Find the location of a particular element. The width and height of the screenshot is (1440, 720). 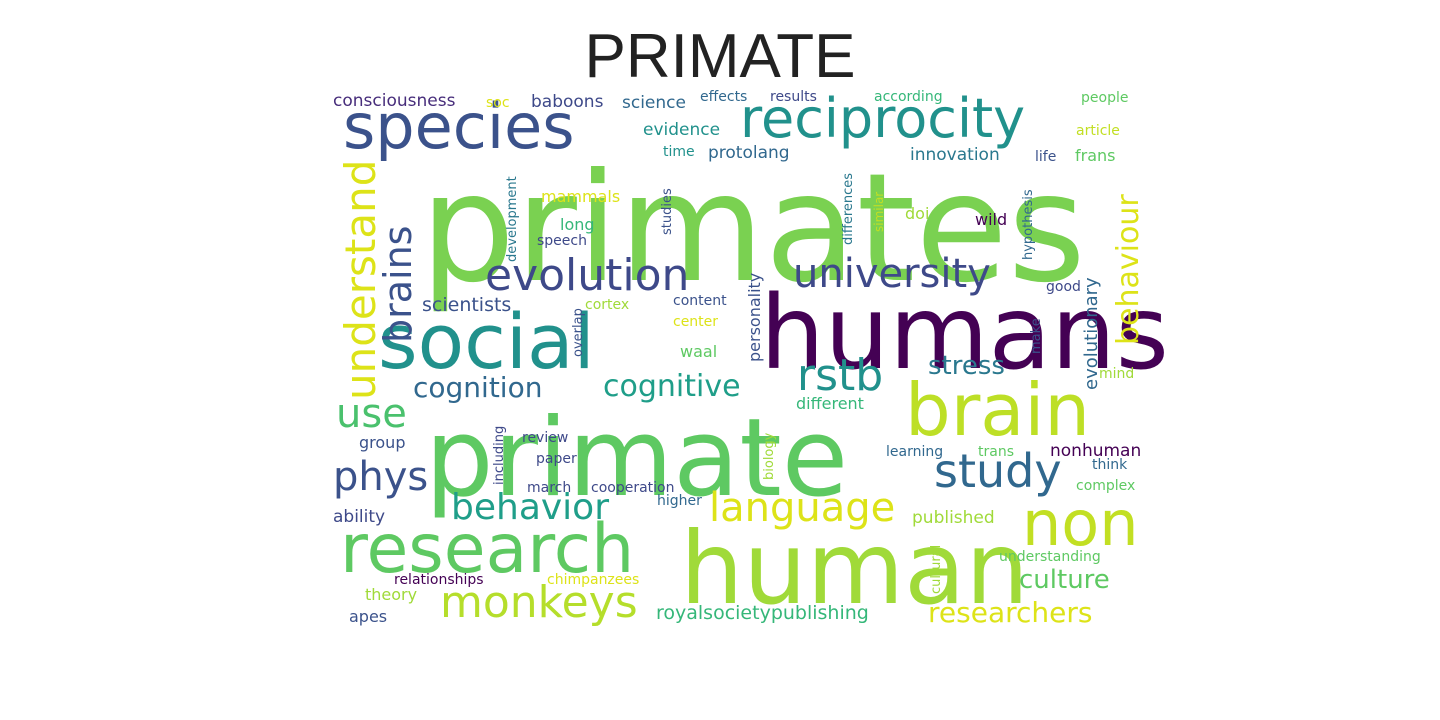

word-research: research is located at coordinates (487, 549).